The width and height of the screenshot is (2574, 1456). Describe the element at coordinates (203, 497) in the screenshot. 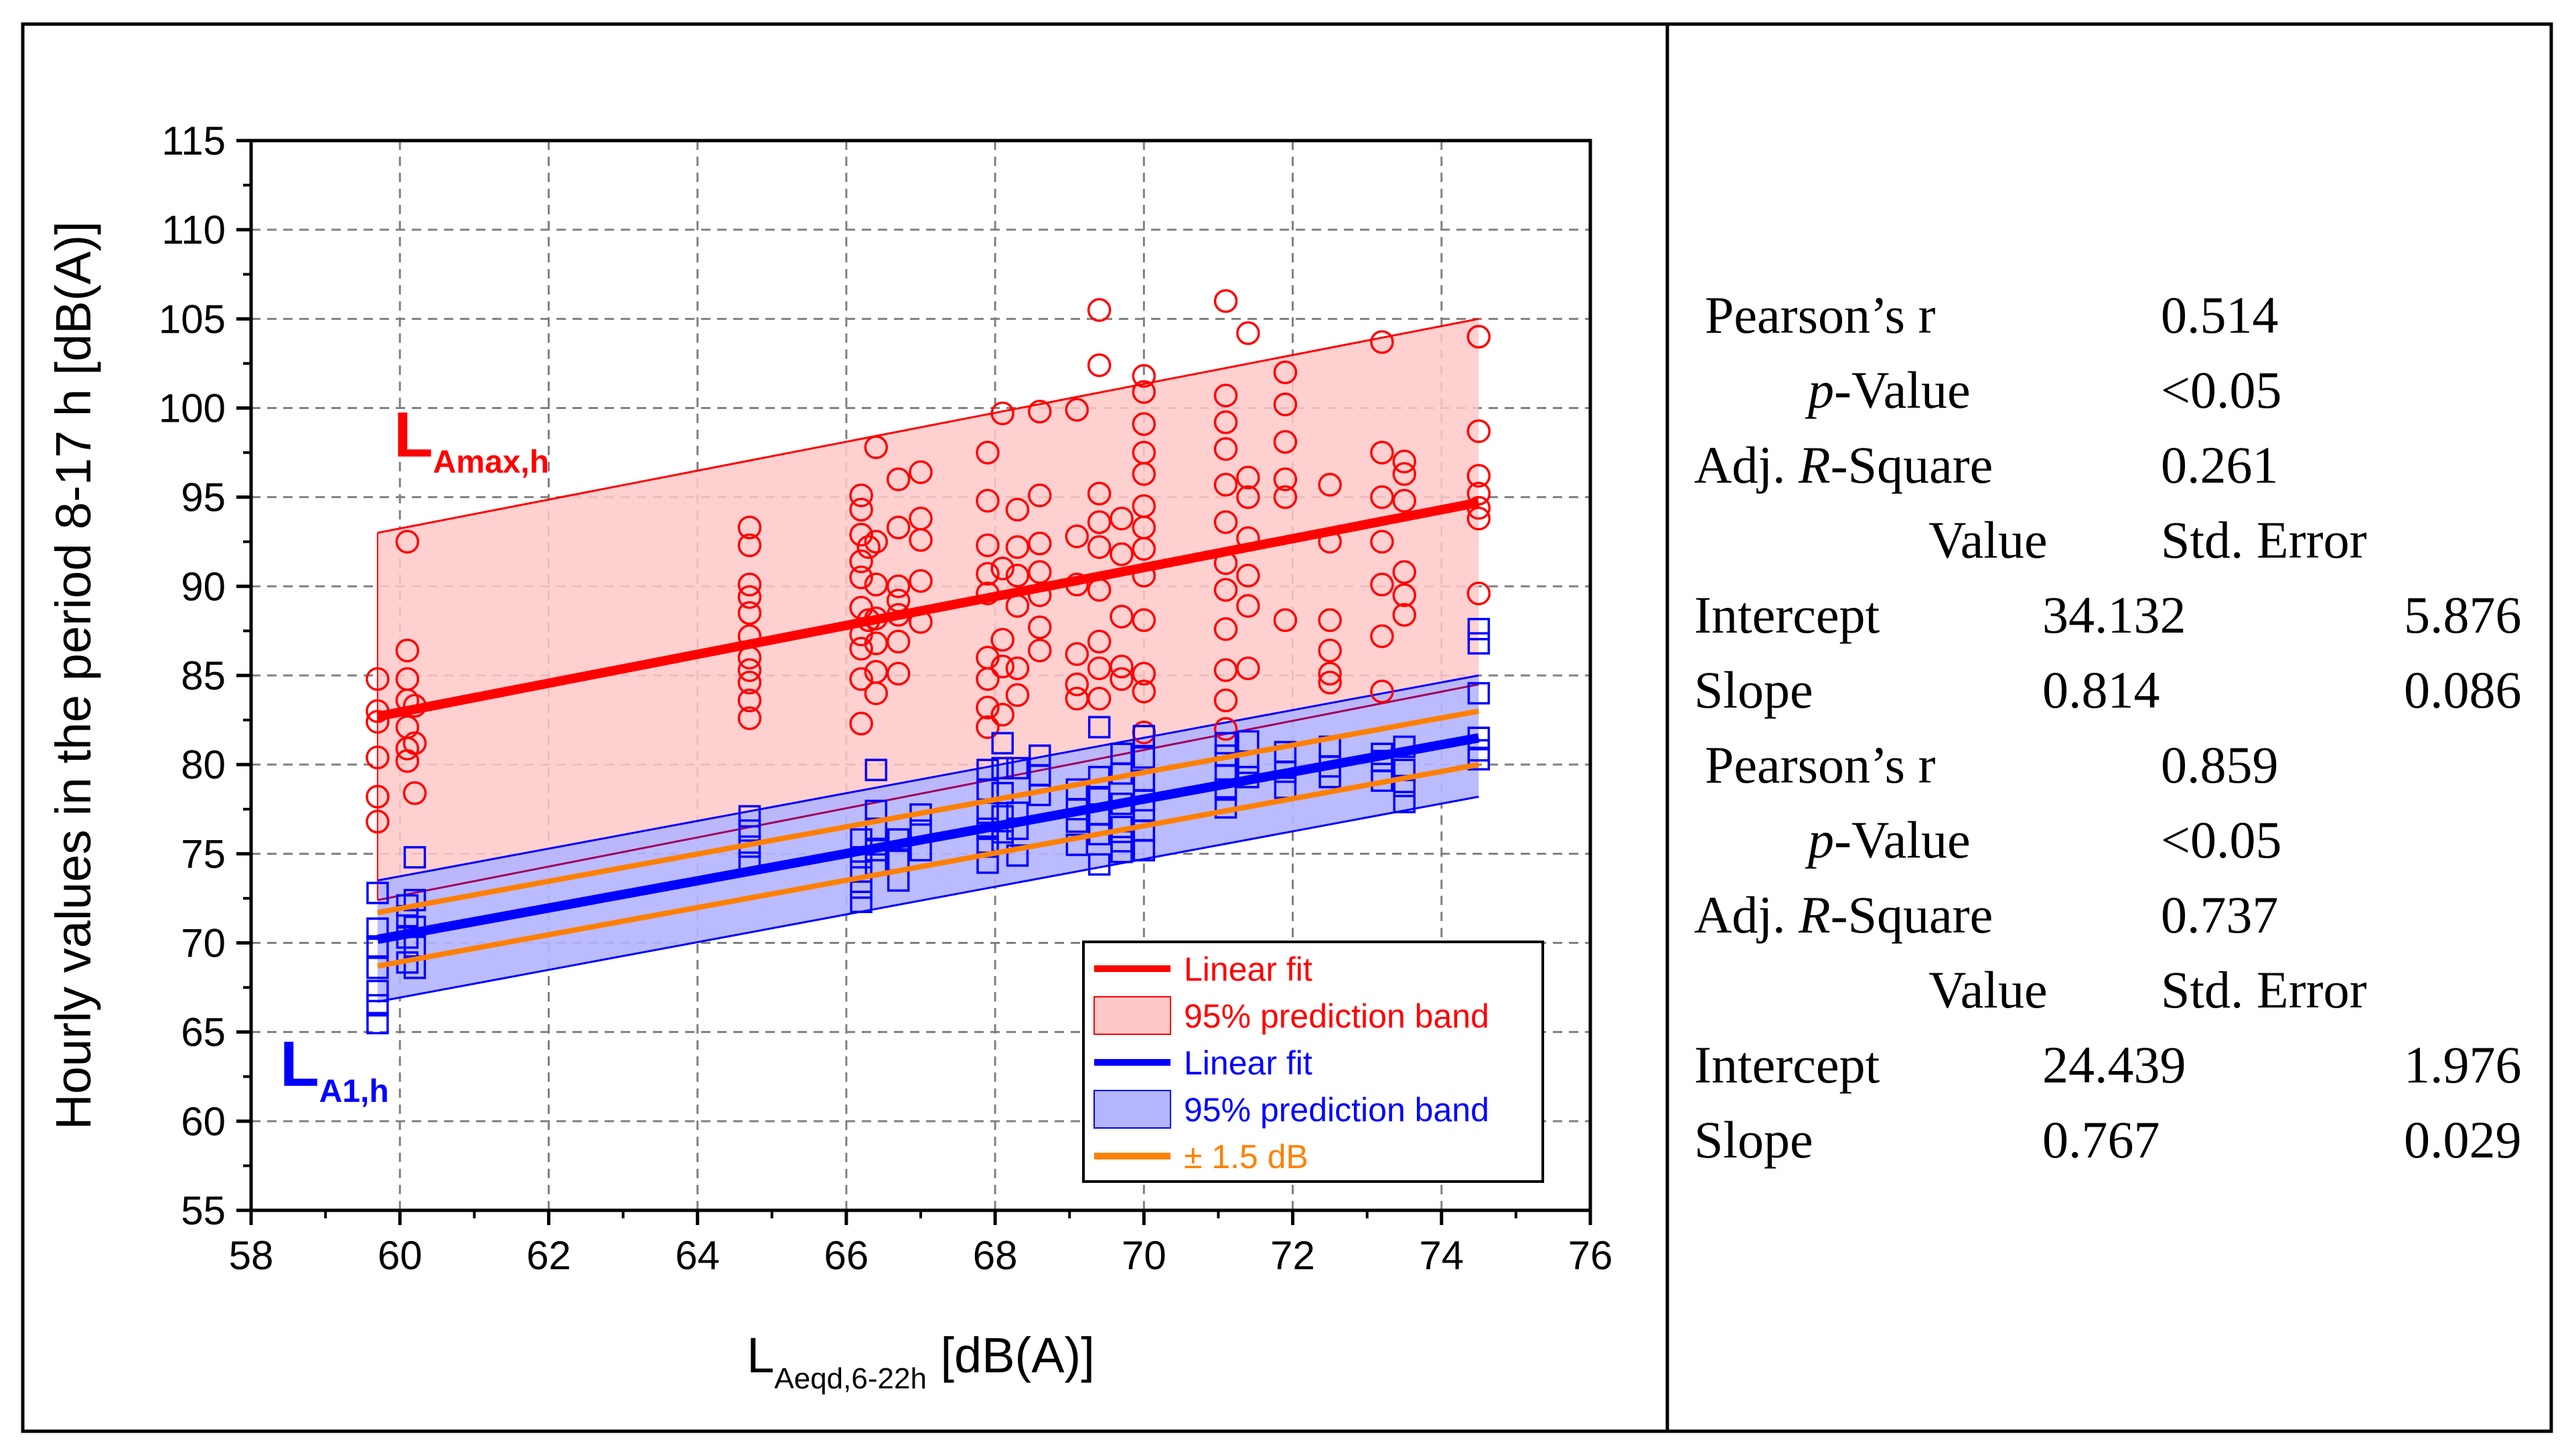

I see `y-tick-label: 95` at that location.